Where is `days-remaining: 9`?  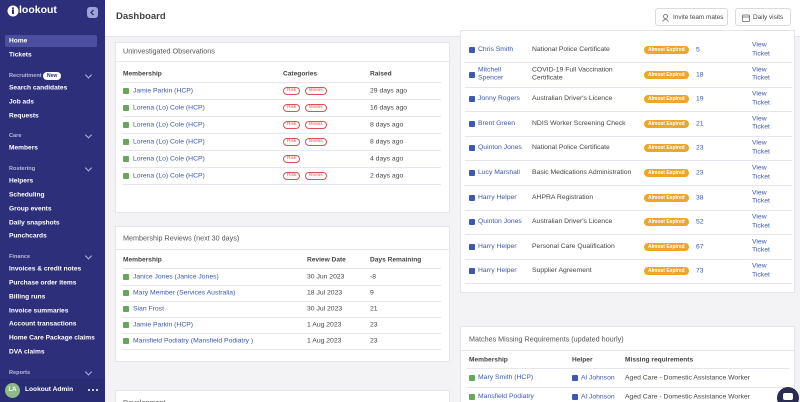
days-remaining: 9 is located at coordinates (372, 293).